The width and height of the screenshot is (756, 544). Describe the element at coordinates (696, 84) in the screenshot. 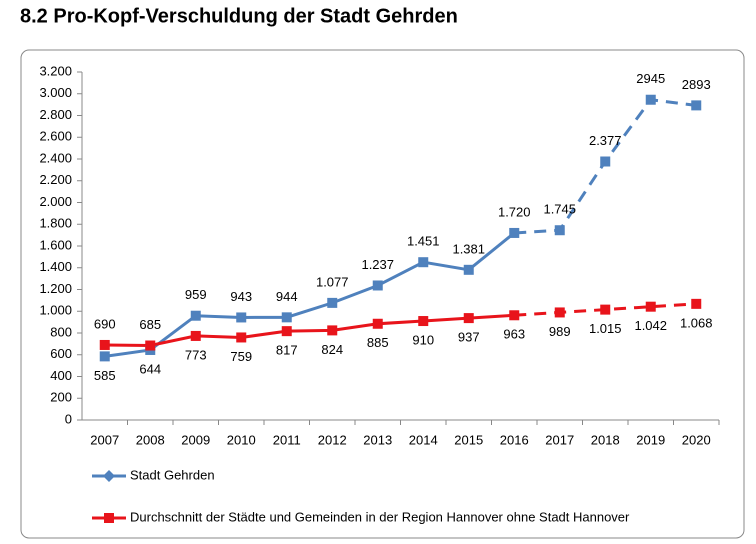

I see `data-label: 2893` at that location.